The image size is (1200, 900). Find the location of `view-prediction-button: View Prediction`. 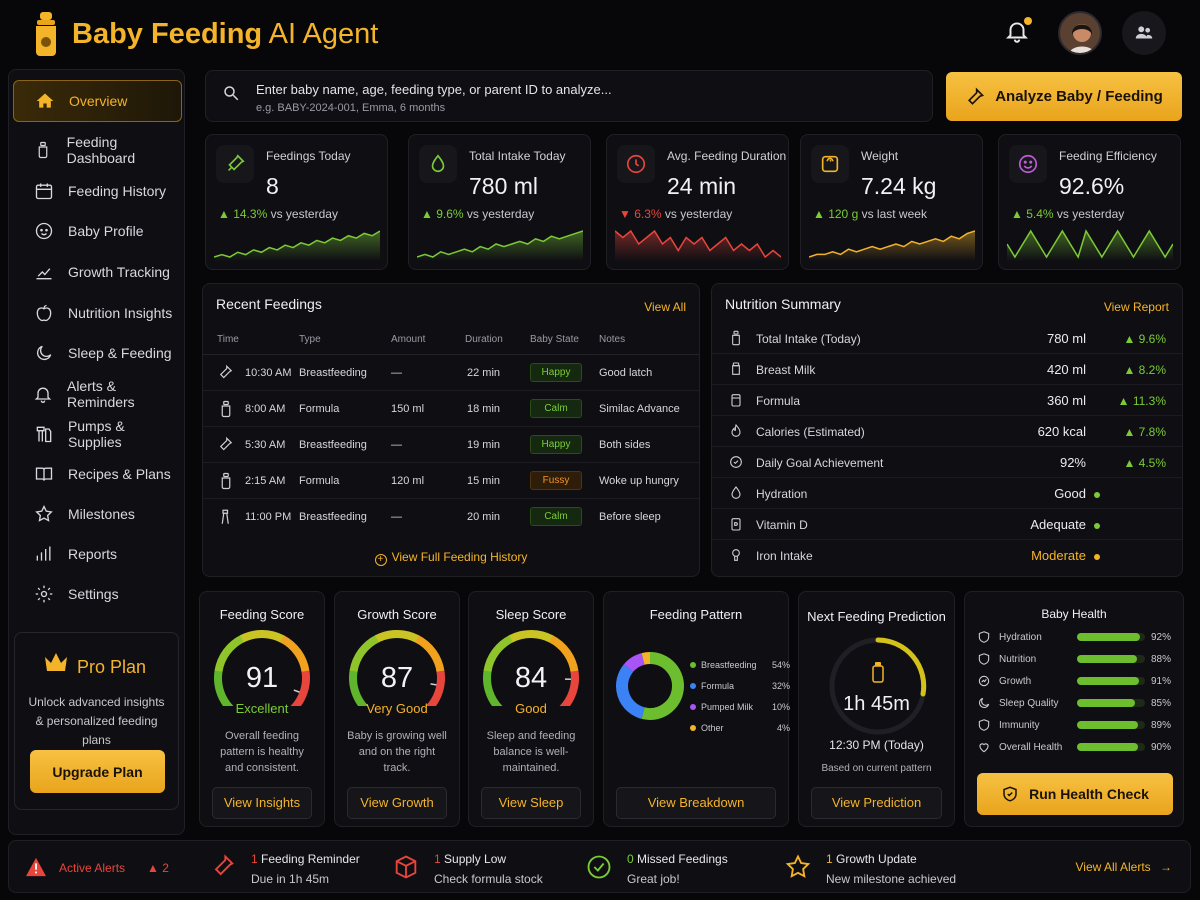

view-prediction-button: View Prediction is located at coordinates (876, 803).